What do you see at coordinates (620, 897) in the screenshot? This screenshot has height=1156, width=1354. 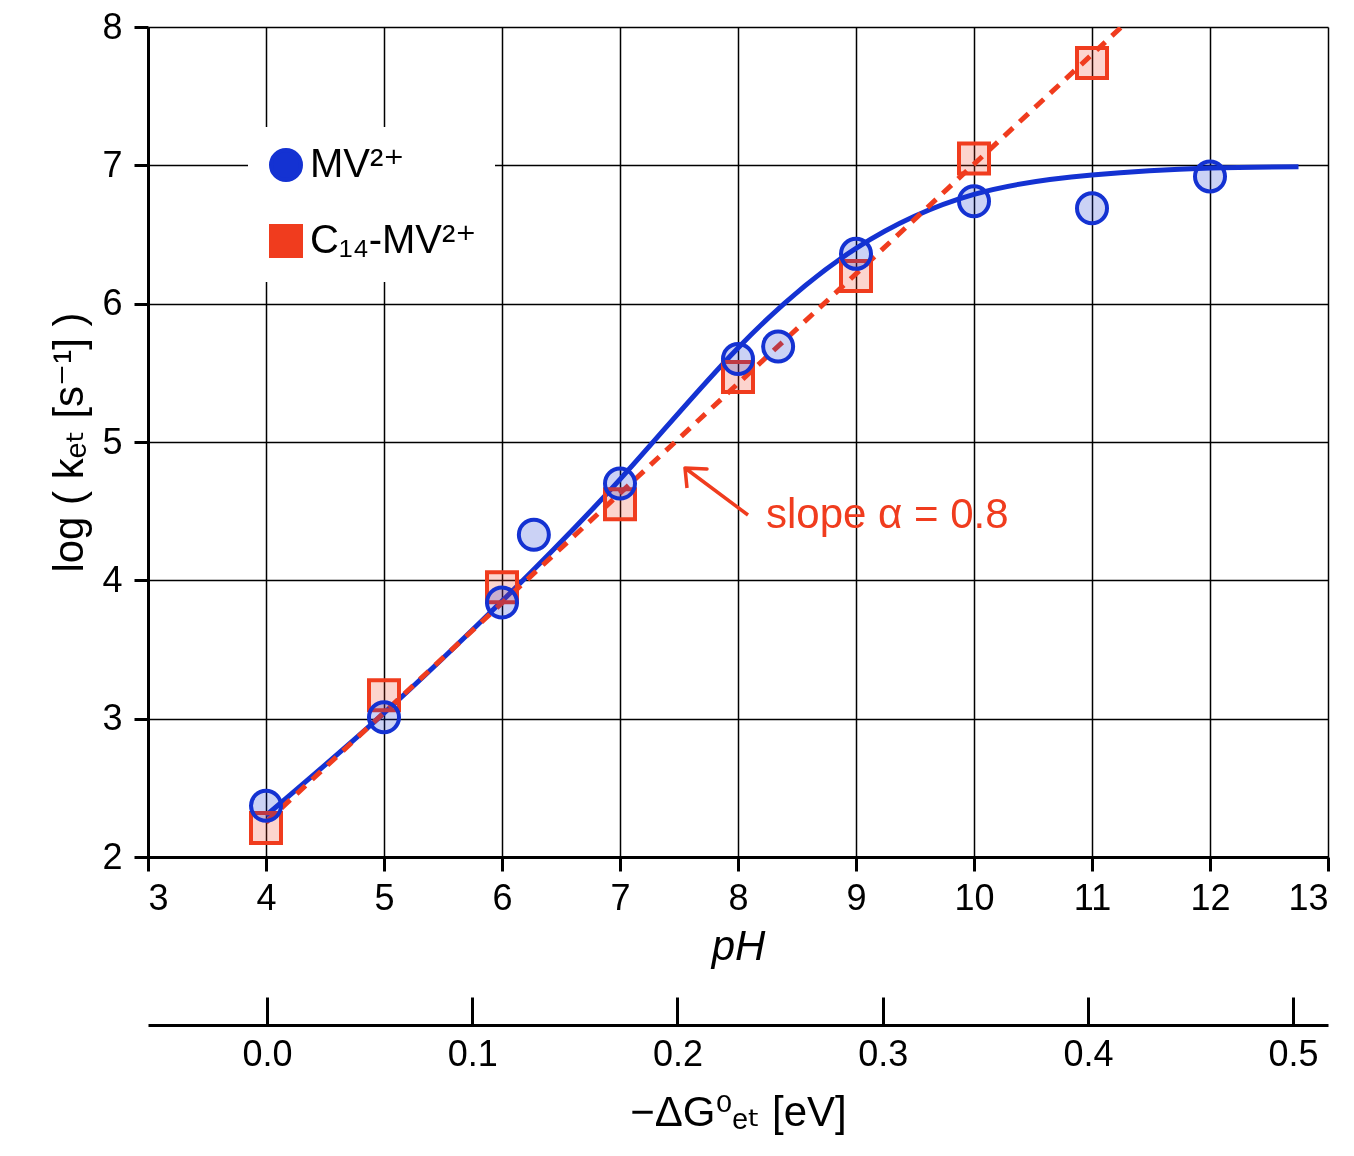 I see `x-tick-label: 7` at bounding box center [620, 897].